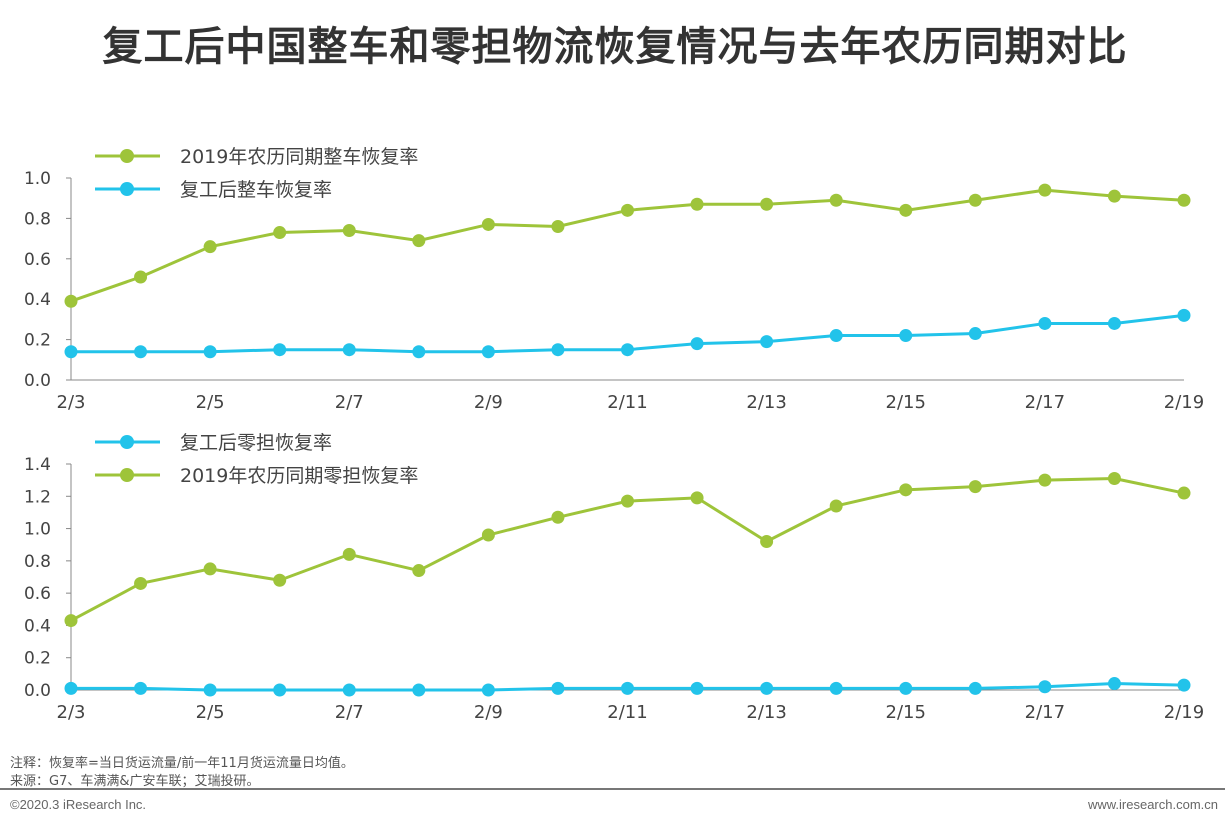 This screenshot has height=829, width=1230. Describe the element at coordinates (256, 190) in the screenshot. I see `legend-label: 复工后整车恢复率` at that location.